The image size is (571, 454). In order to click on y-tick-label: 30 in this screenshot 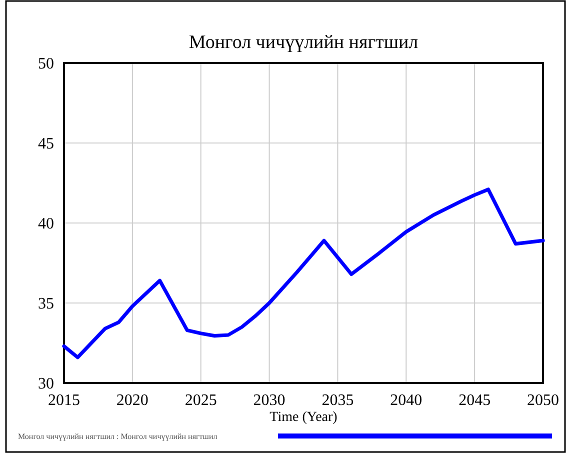, I will do `click(46, 384)`.